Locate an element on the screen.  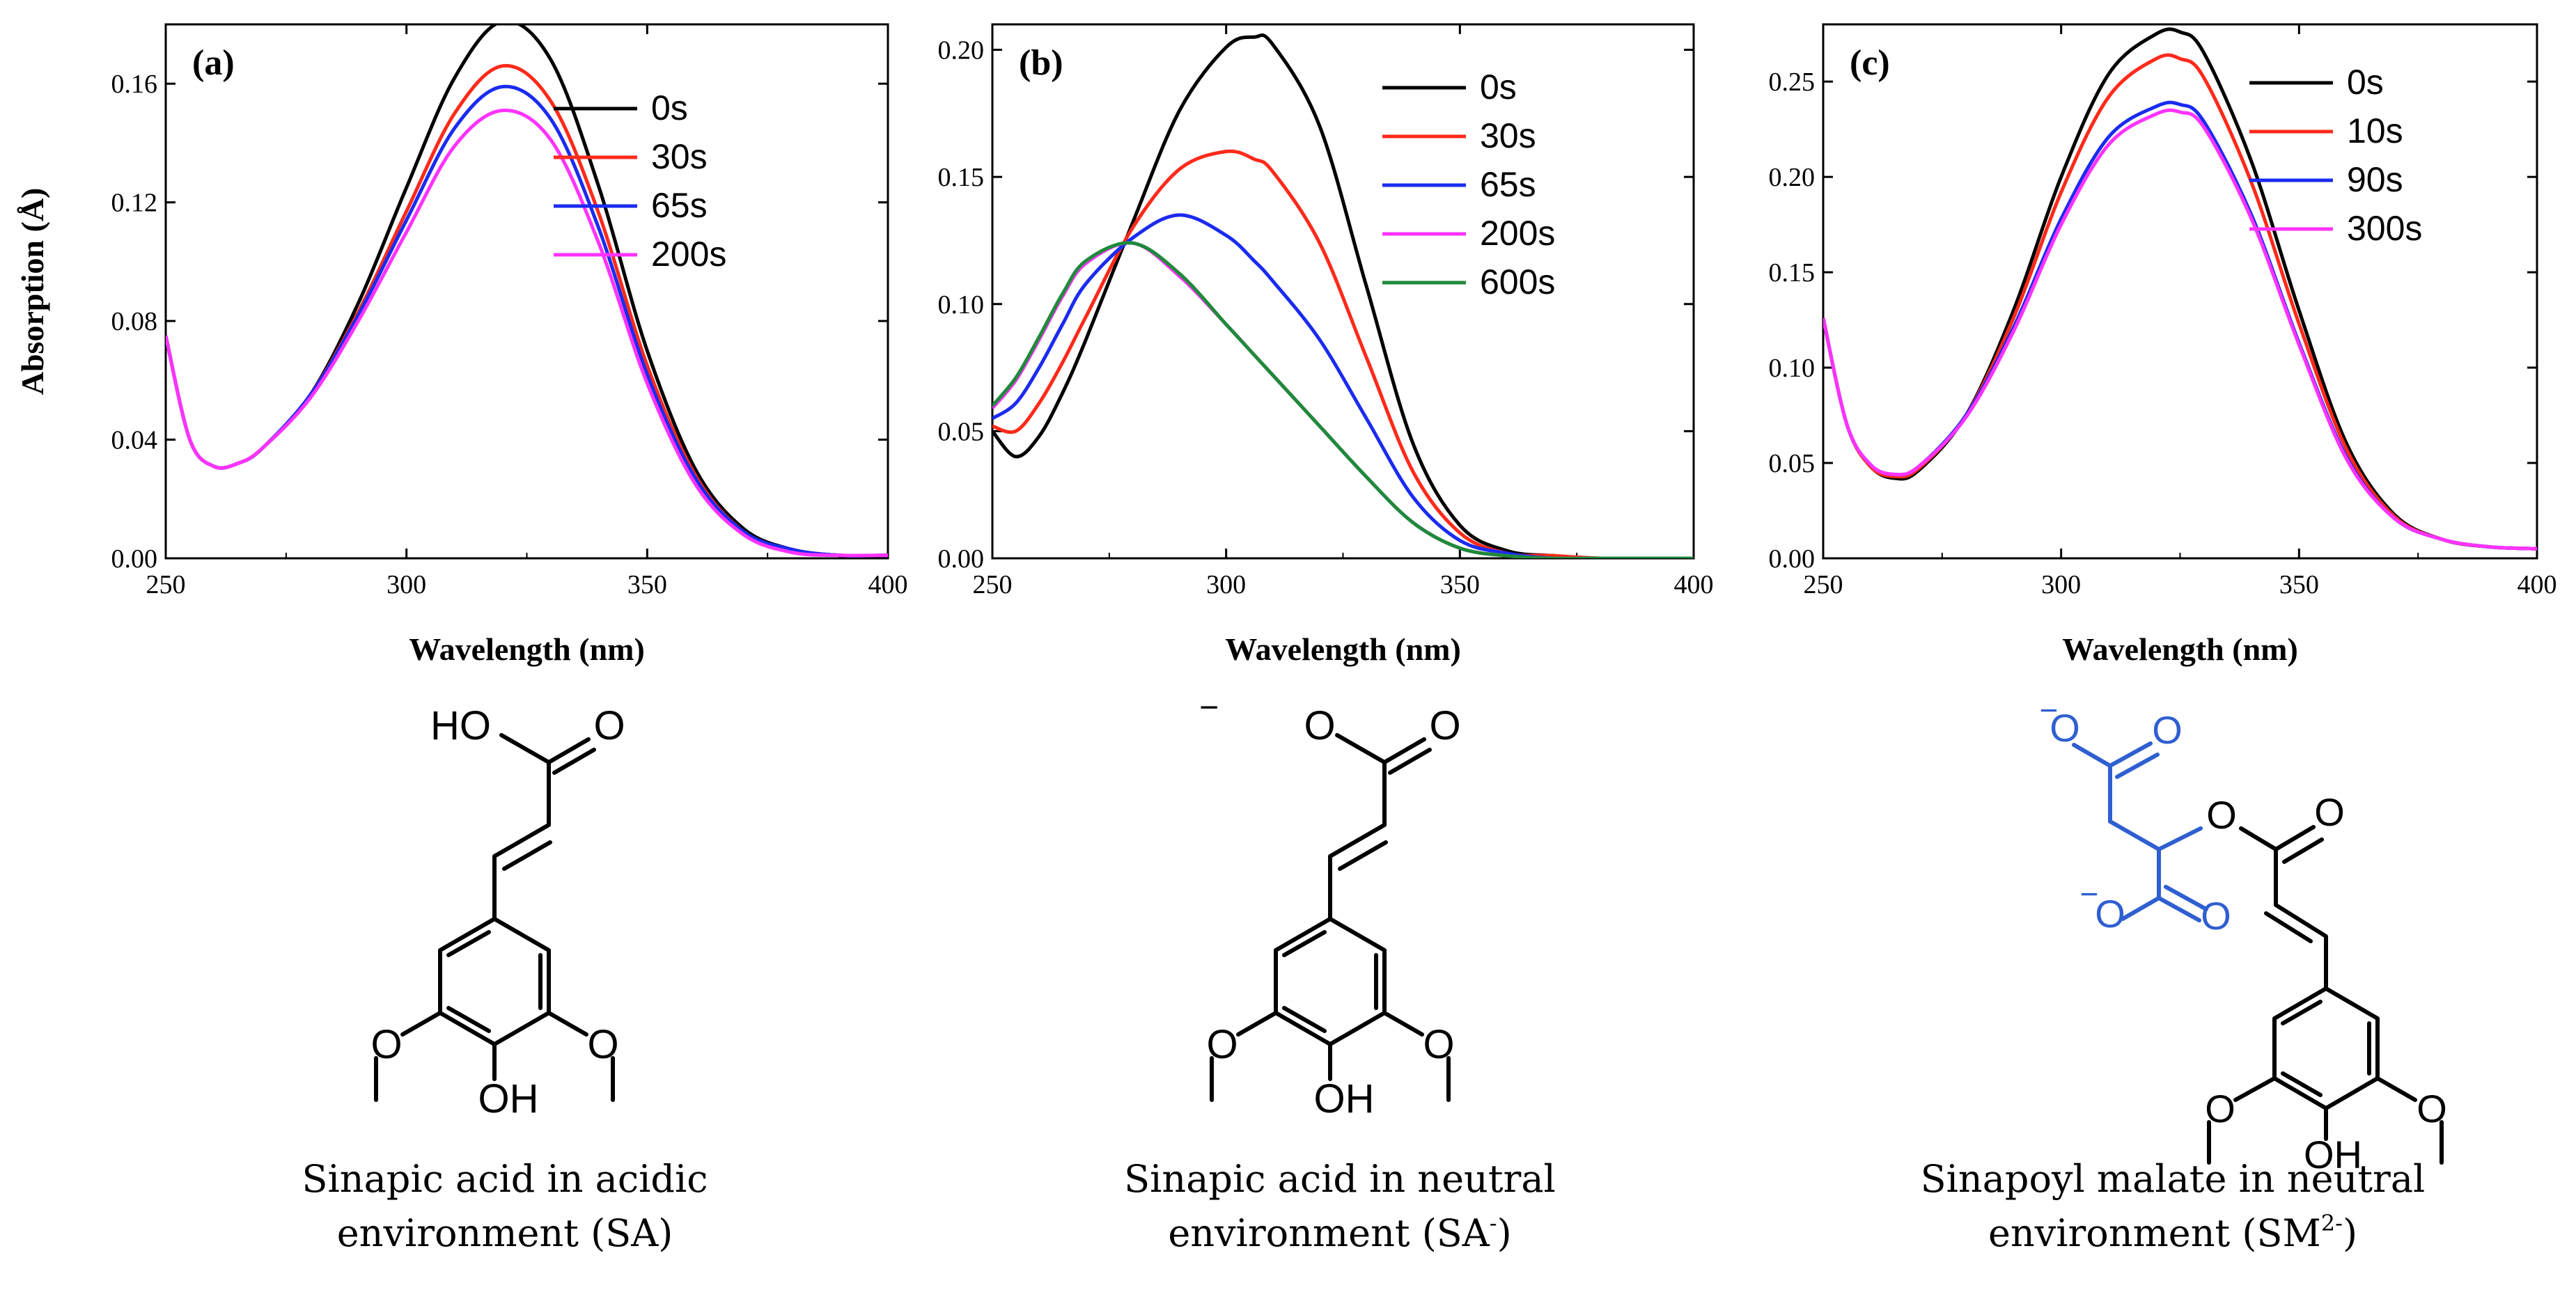
legend-label: 600s is located at coordinates (1518, 281).